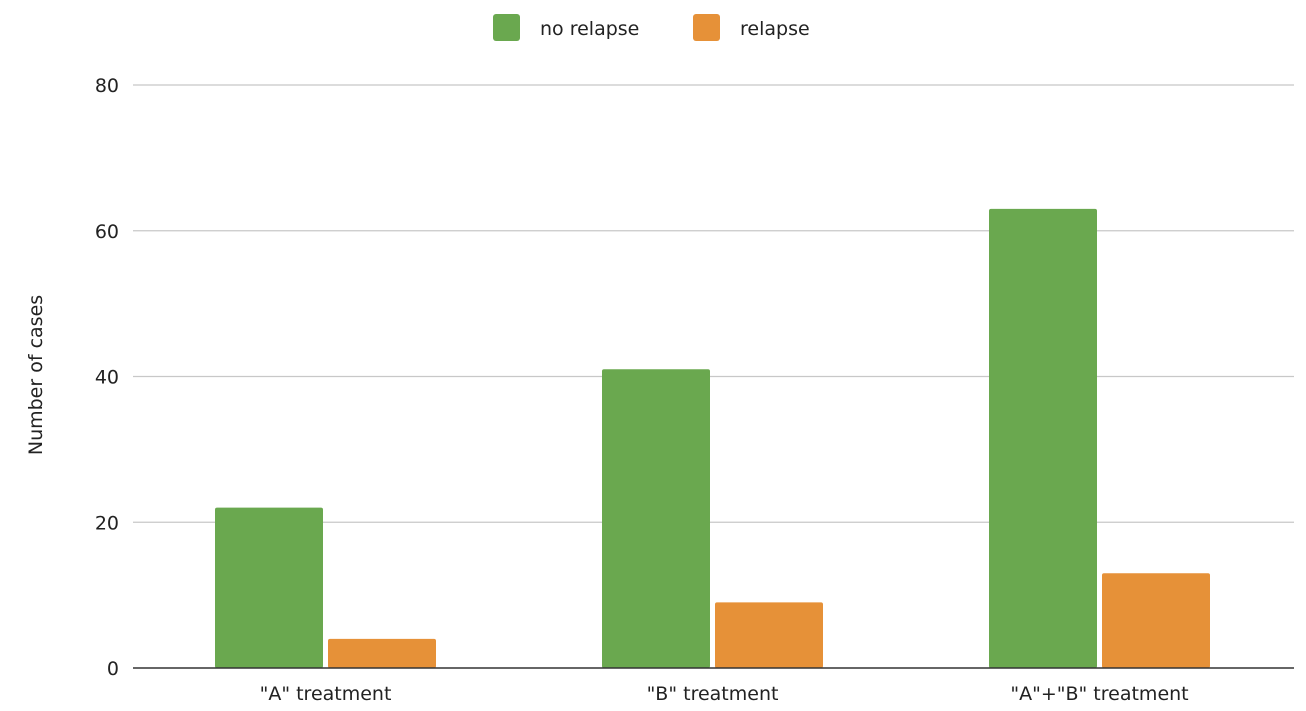 The image size is (1306, 711). I want to click on legend-swatch-no-relapse, so click(506, 27).